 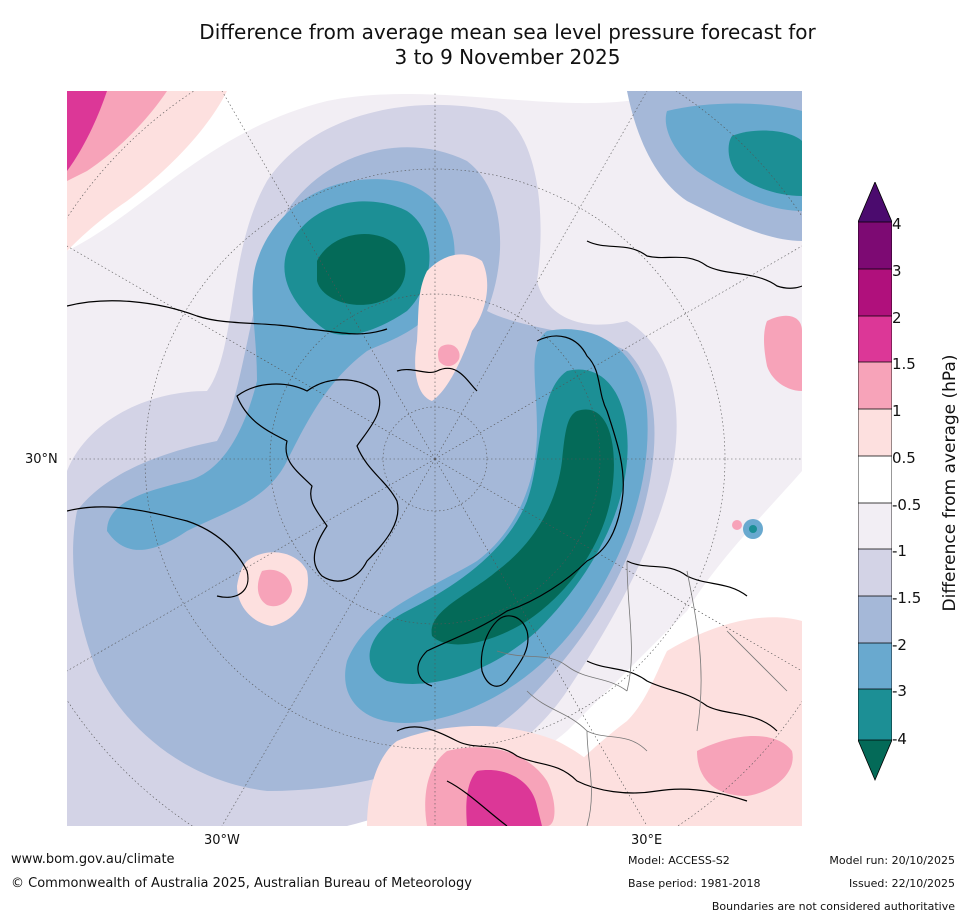 What do you see at coordinates (449, 355) in the screenshot?
I see `anomaly-region-p1-centre` at bounding box center [449, 355].